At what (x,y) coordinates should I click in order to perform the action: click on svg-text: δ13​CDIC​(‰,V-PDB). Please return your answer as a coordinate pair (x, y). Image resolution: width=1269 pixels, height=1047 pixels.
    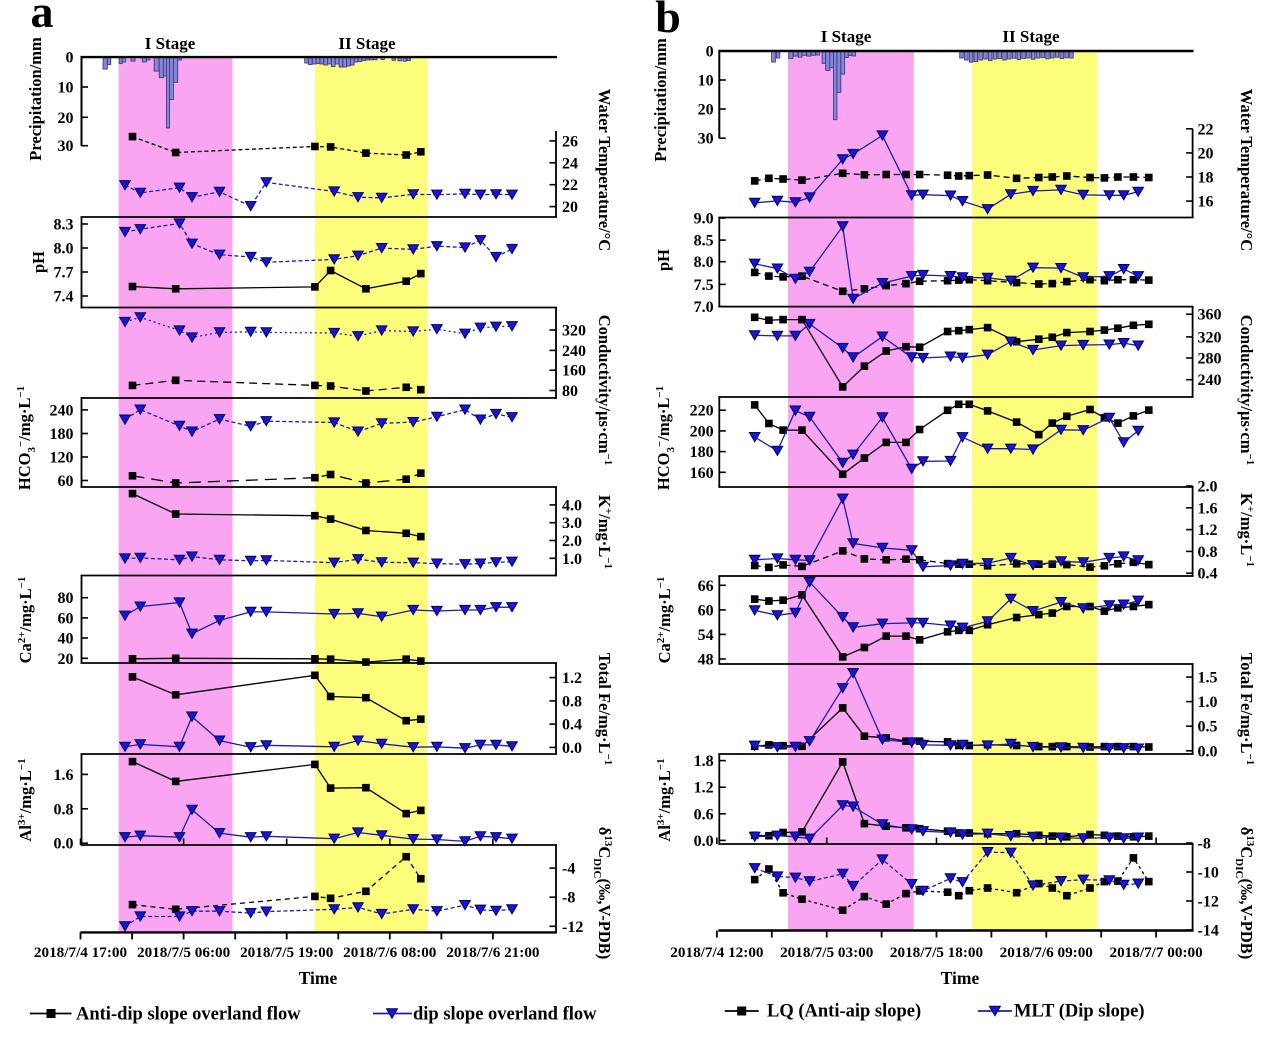
    Looking at the image, I should click on (1244, 893).